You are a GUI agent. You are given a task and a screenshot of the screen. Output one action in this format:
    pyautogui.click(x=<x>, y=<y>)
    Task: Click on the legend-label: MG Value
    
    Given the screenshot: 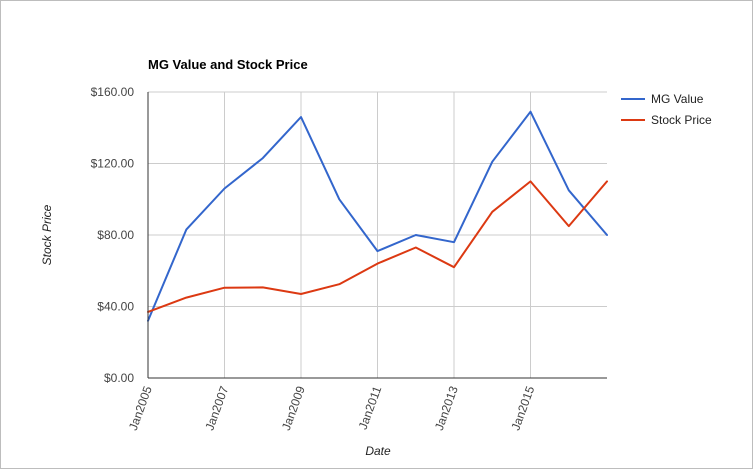 What is the action you would take?
    pyautogui.click(x=677, y=99)
    